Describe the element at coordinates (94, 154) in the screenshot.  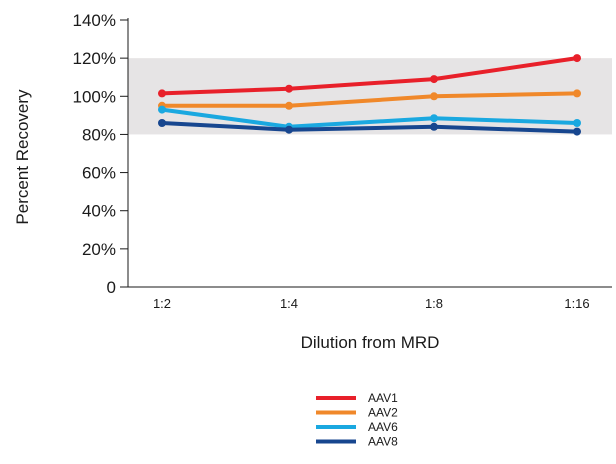
I see `y-tick-labels: 0 20% 40% 60% 80% 100% 120% 140%` at that location.